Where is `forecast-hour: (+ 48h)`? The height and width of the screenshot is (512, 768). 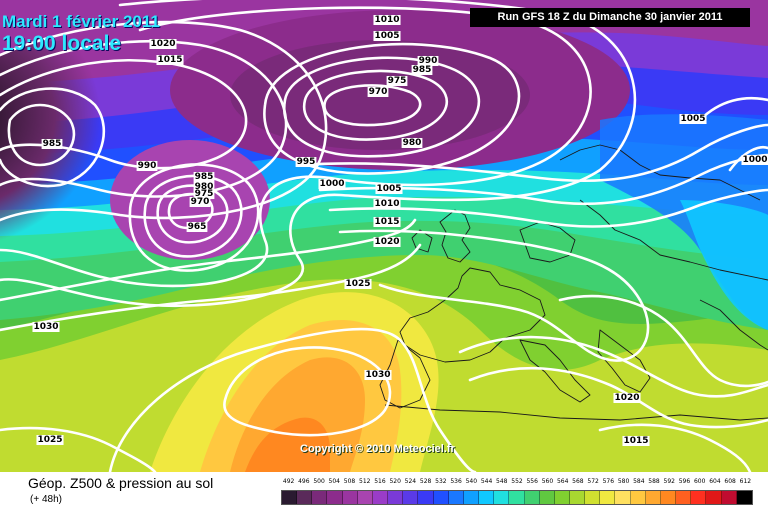
forecast-hour: (+ 48h) is located at coordinates (46, 499).